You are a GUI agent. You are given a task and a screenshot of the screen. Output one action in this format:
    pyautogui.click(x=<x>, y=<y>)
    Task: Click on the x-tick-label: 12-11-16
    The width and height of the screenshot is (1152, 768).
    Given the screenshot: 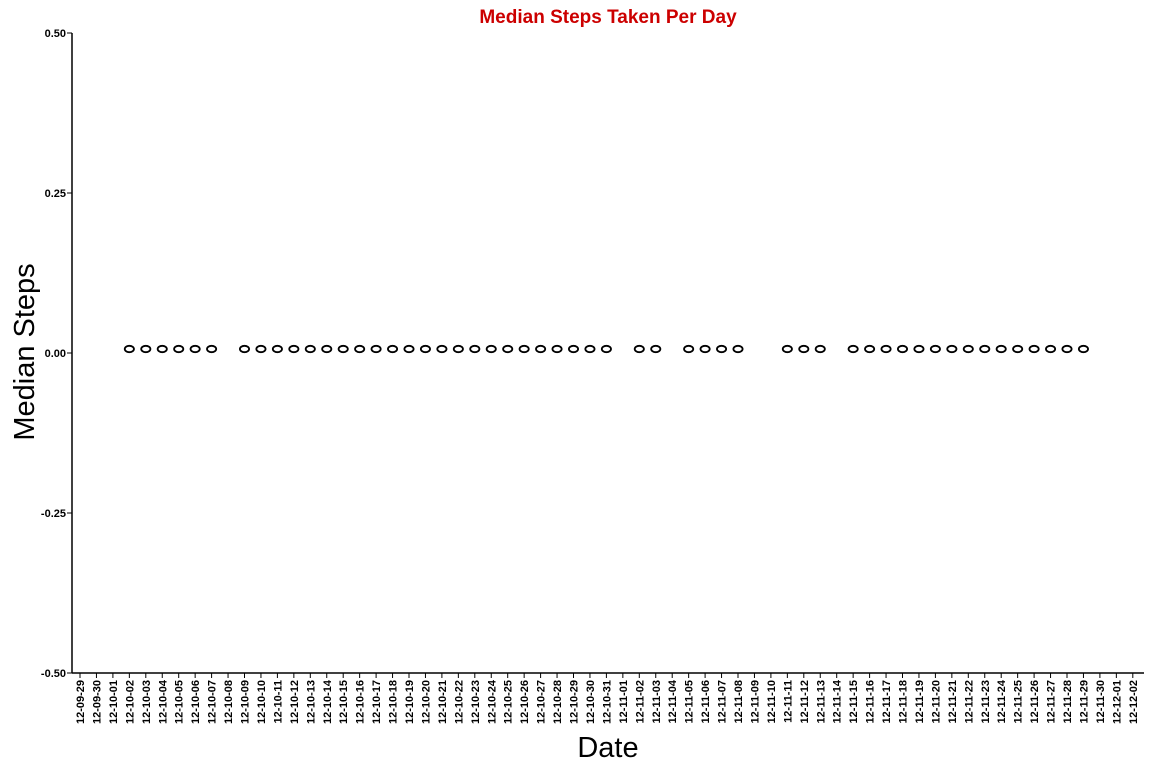 What is the action you would take?
    pyautogui.click(x=871, y=701)
    